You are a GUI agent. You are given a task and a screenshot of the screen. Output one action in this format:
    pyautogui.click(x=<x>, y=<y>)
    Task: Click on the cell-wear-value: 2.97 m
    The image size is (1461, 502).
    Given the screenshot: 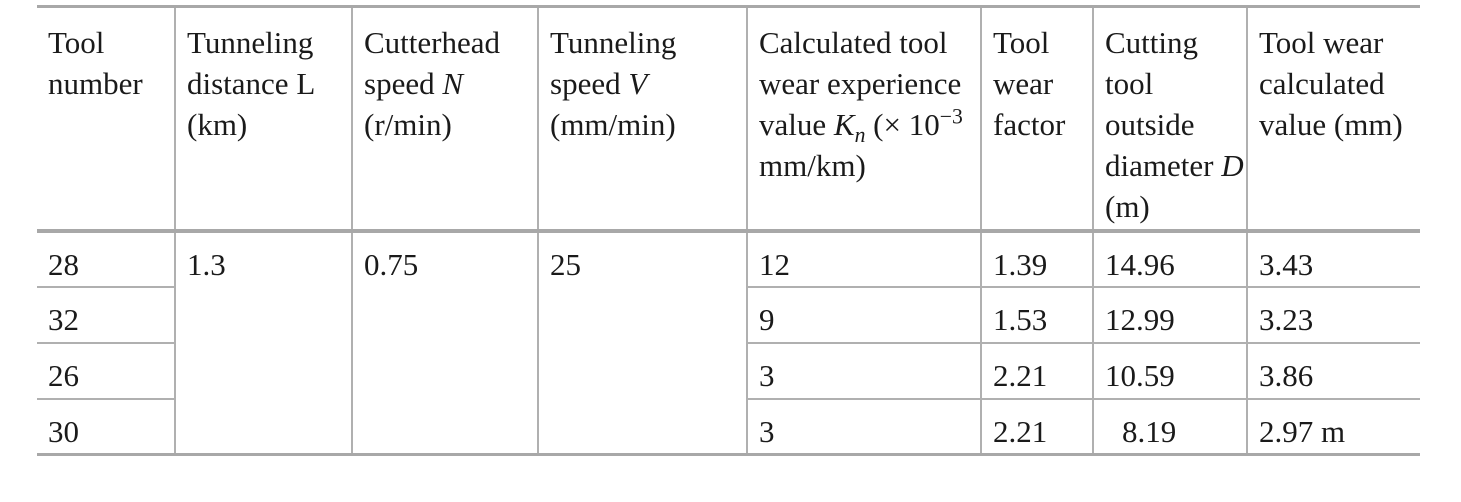 What is the action you would take?
    pyautogui.click(x=1333, y=427)
    